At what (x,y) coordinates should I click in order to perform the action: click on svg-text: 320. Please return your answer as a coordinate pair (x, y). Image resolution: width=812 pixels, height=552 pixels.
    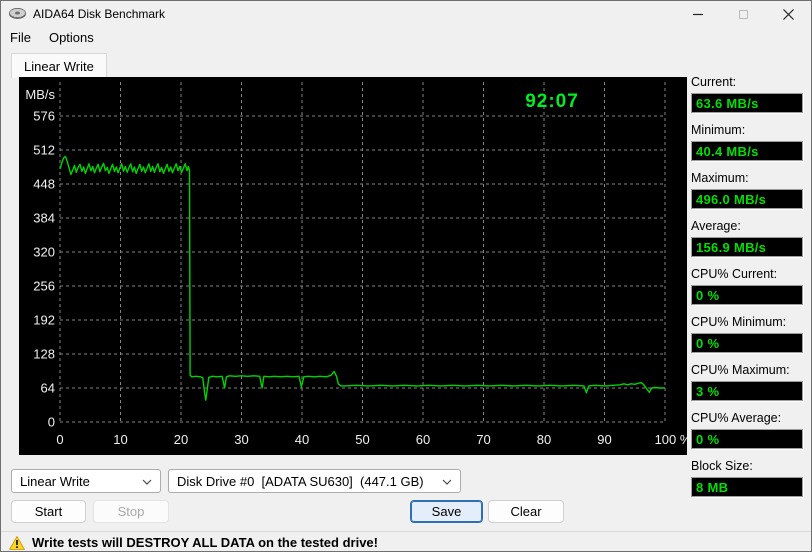
    Looking at the image, I should click on (44, 252).